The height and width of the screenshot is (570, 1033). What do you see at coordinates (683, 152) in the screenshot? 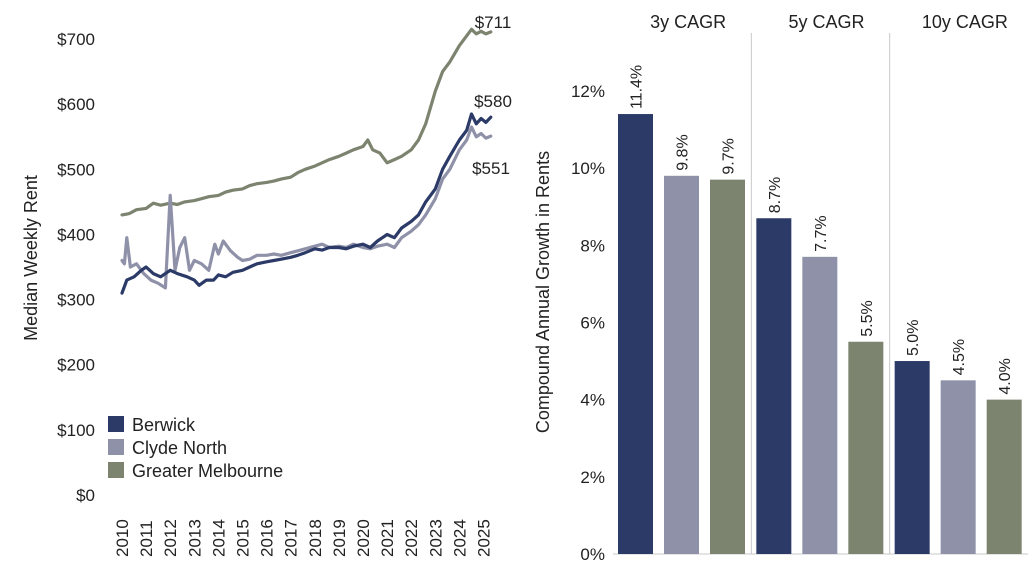
I see `bar-value-label: 9.8%` at bounding box center [683, 152].